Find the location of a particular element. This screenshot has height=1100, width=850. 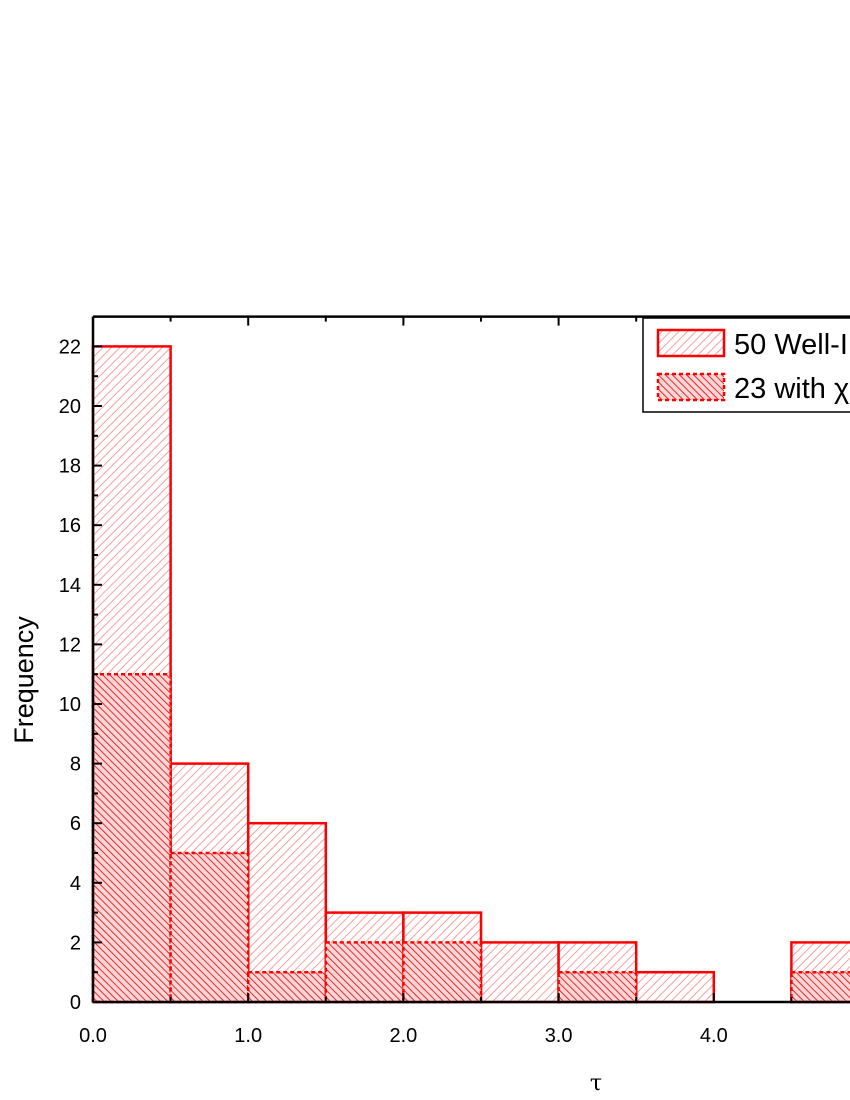

legend-swatch-subset is located at coordinates (691, 387).